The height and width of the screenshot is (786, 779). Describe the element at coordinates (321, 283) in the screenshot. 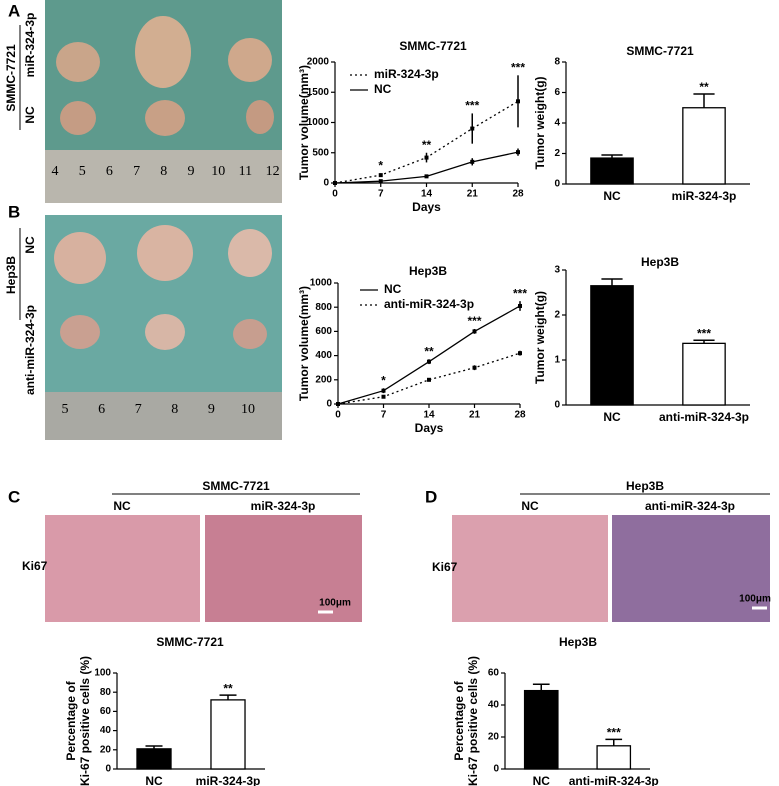

I see `y-tick-label: 1000` at that location.